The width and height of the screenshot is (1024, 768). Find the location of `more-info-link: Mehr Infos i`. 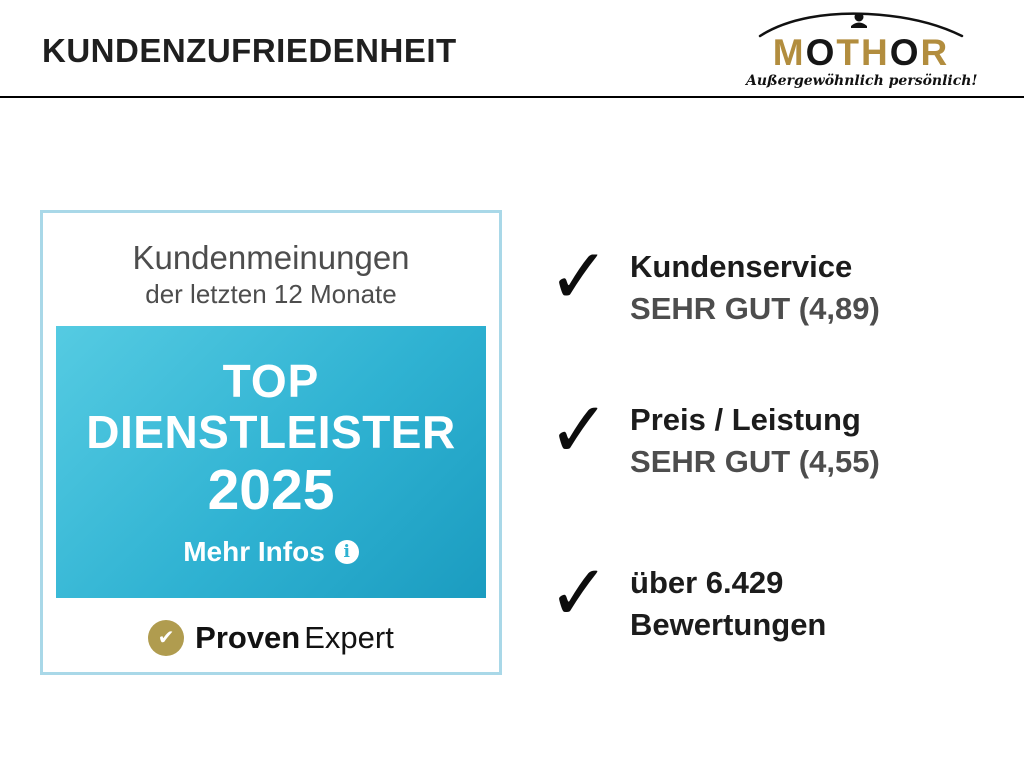

more-info-link: Mehr Infos i is located at coordinates (271, 552).